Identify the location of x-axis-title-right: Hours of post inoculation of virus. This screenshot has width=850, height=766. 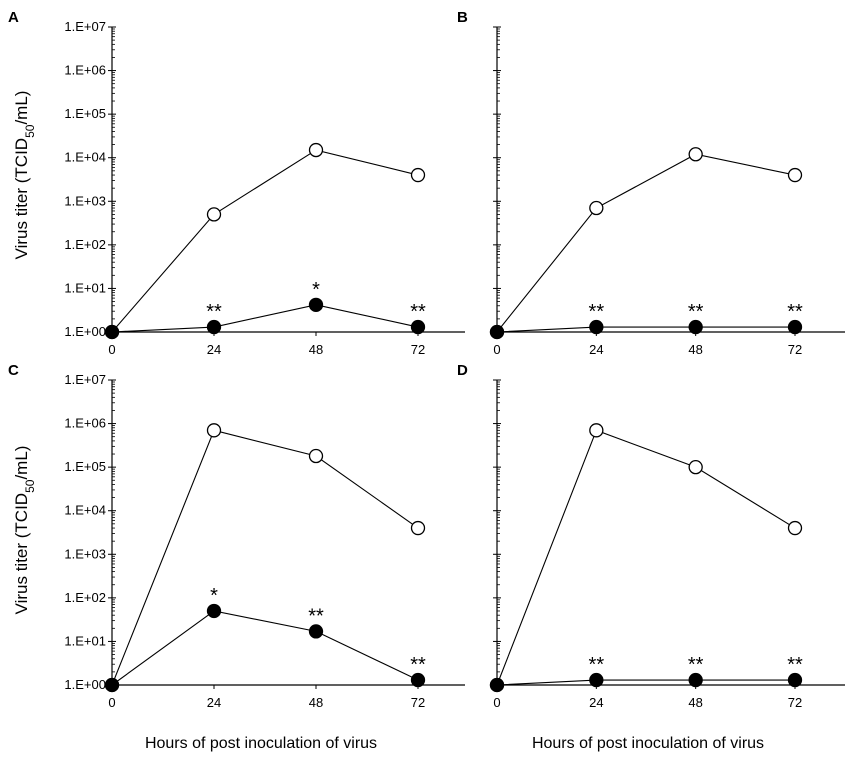
(648, 743).